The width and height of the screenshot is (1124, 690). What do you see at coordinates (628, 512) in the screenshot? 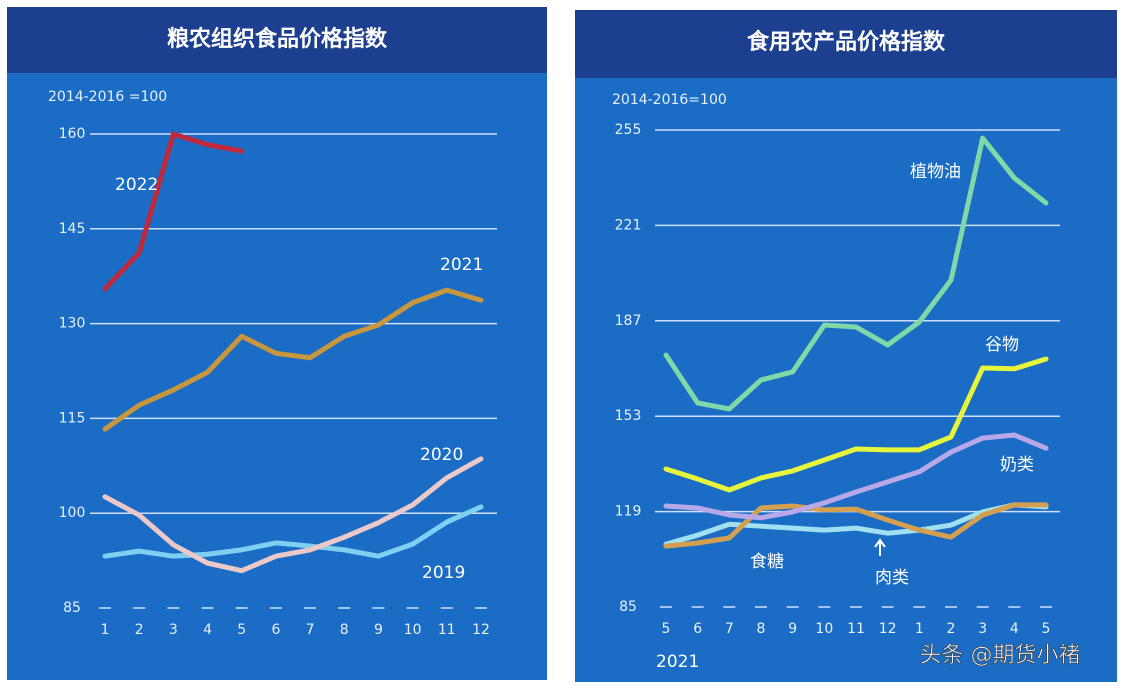
I see `y-tick-label: 119` at bounding box center [628, 512].